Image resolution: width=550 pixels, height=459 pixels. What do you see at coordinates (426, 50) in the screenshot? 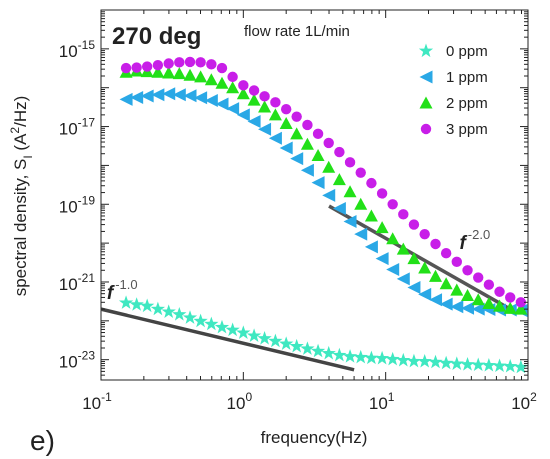
I see `legend-marker-star` at bounding box center [426, 50].